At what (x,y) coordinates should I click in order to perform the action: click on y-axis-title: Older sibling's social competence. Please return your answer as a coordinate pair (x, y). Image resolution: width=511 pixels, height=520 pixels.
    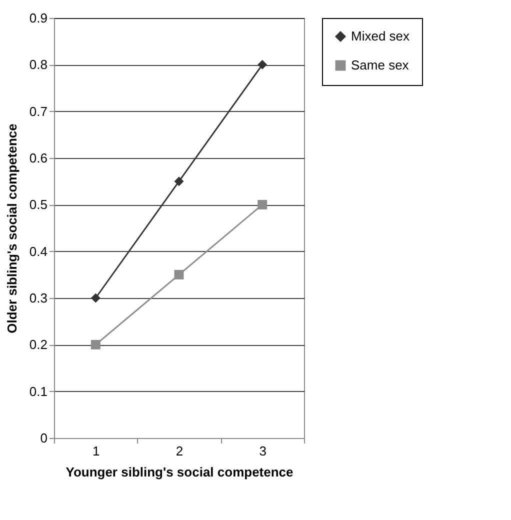
    Looking at the image, I should click on (12, 229).